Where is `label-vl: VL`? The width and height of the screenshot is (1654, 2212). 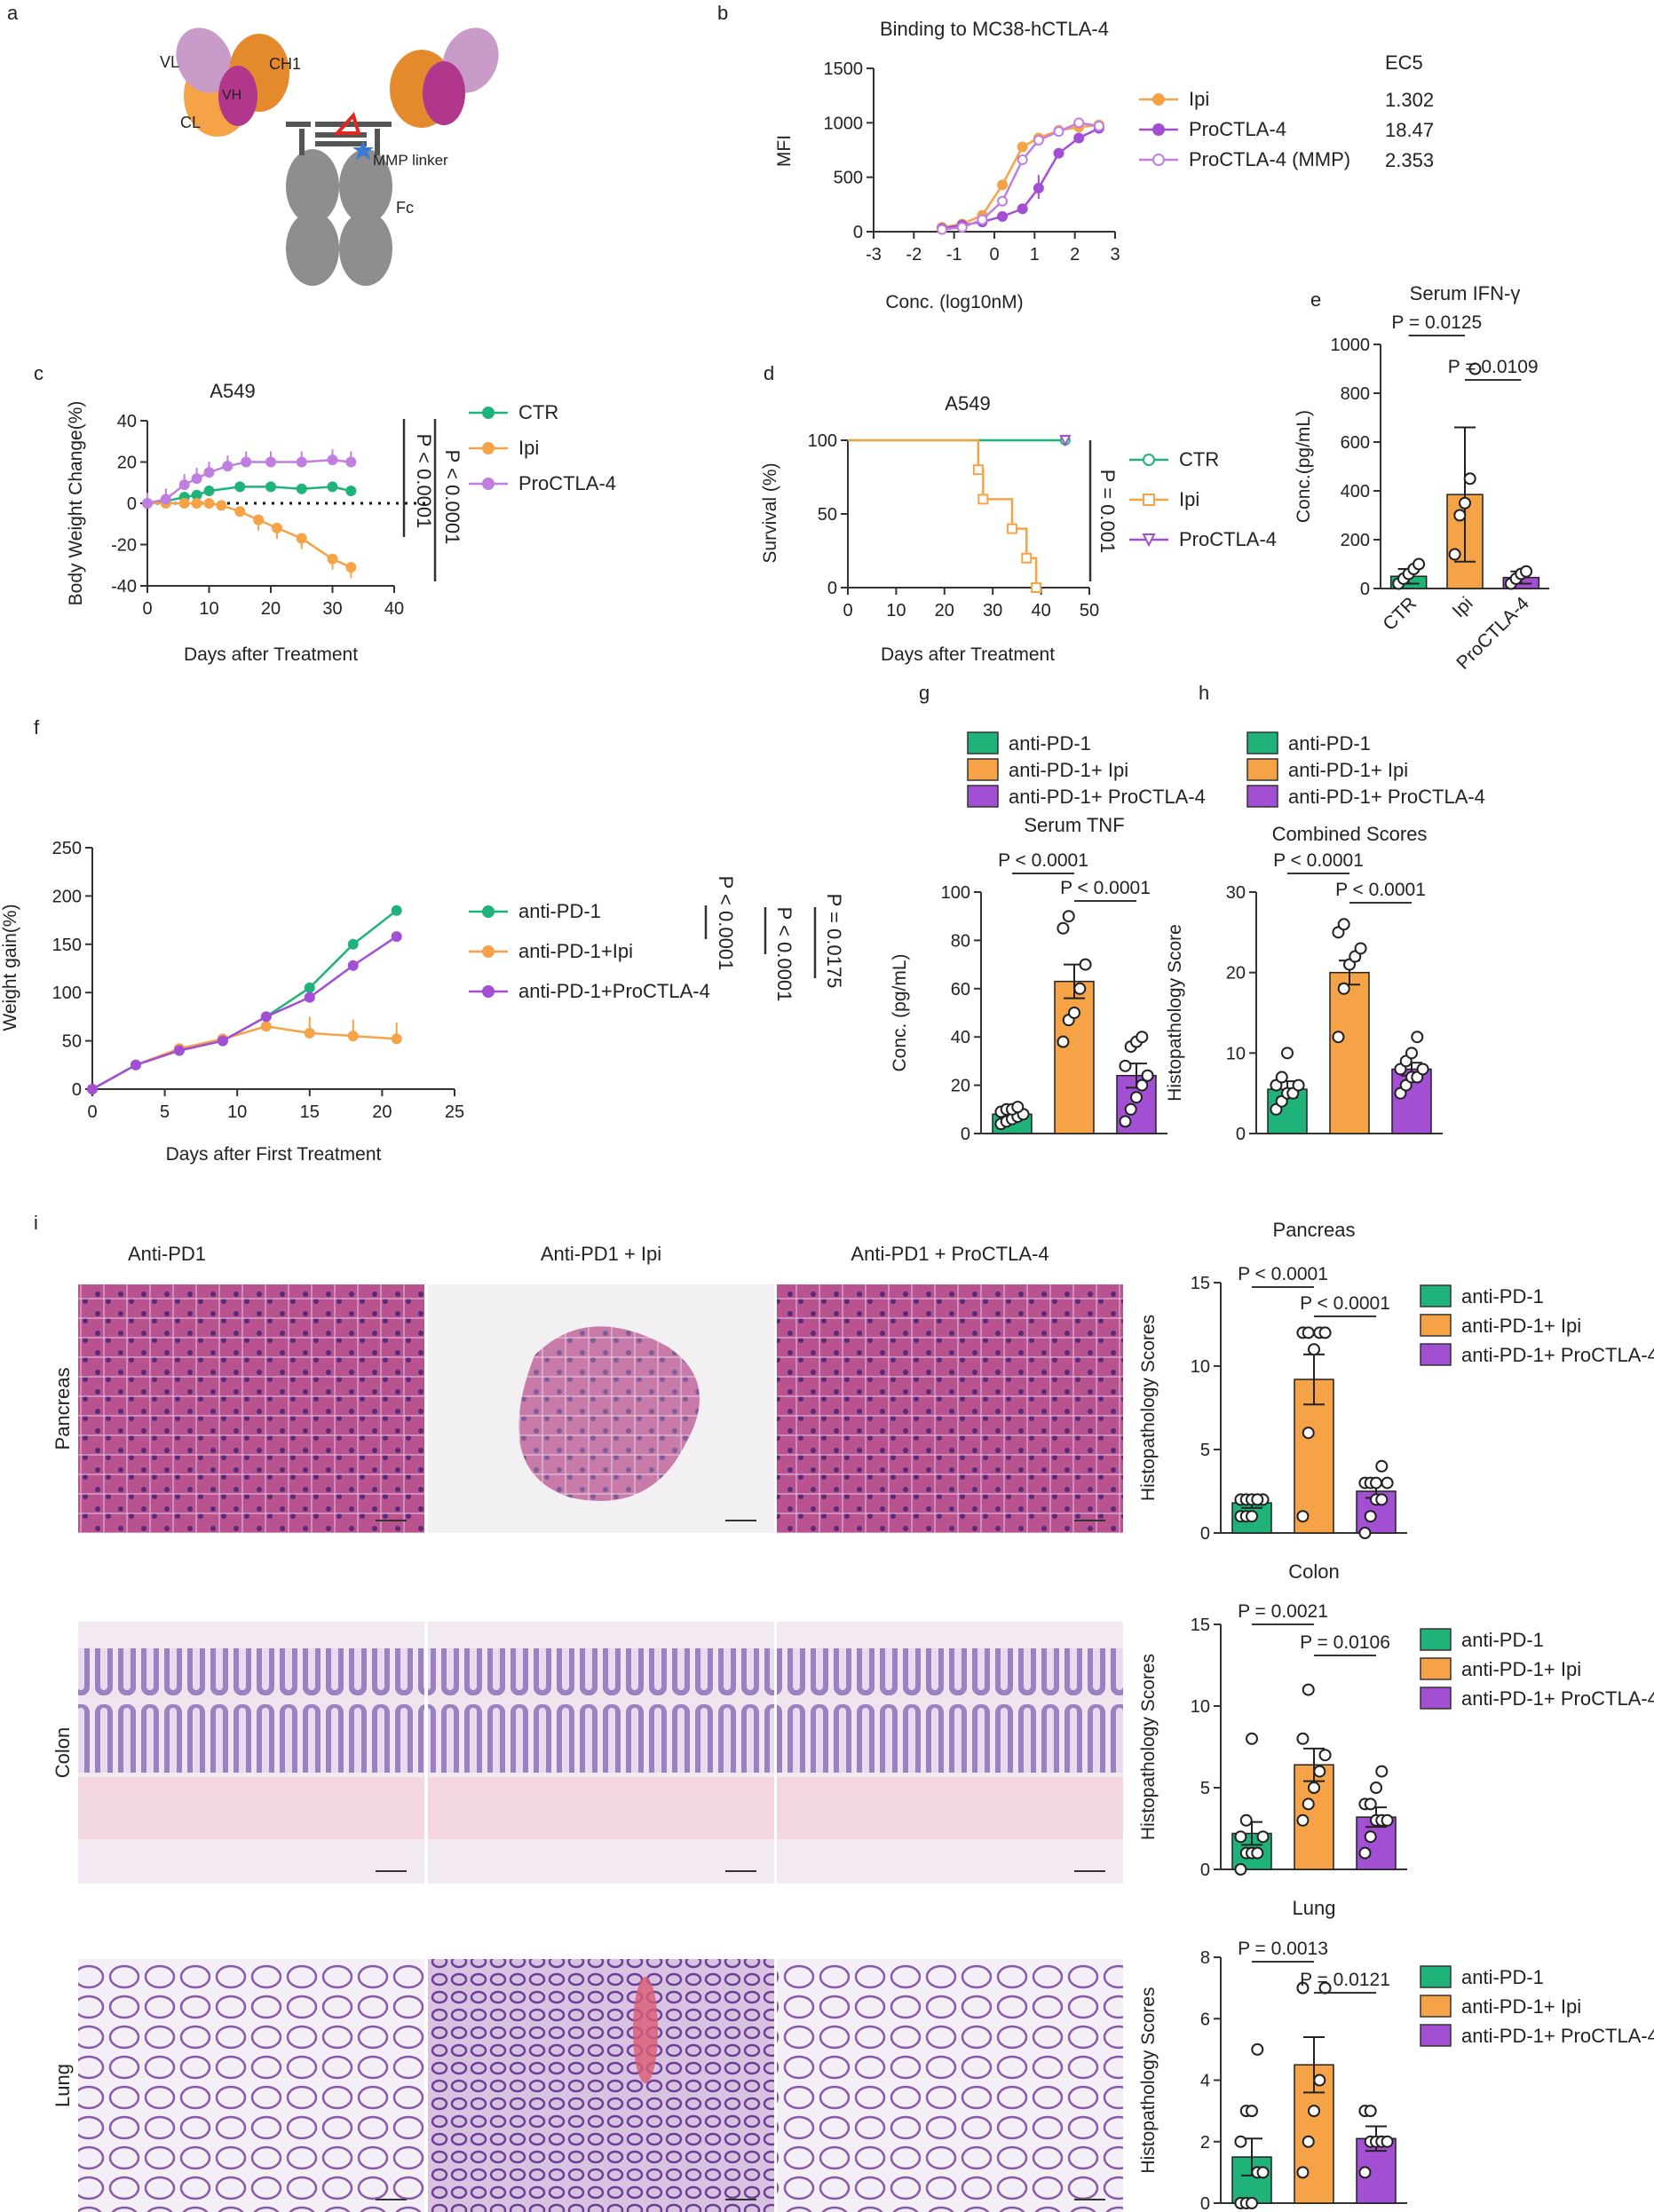
label-vl: VL is located at coordinates (169, 62).